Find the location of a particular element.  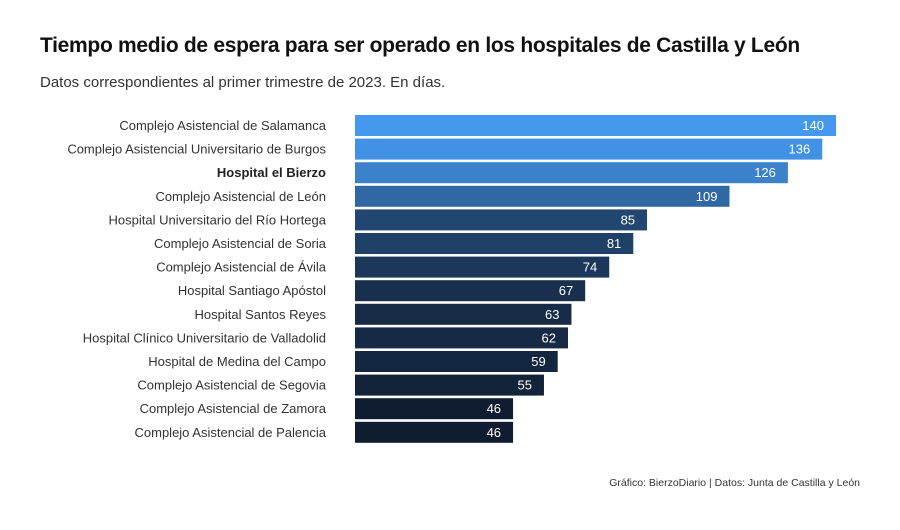

category-label: Complejo Asistencial de Palencia is located at coordinates (231, 432).